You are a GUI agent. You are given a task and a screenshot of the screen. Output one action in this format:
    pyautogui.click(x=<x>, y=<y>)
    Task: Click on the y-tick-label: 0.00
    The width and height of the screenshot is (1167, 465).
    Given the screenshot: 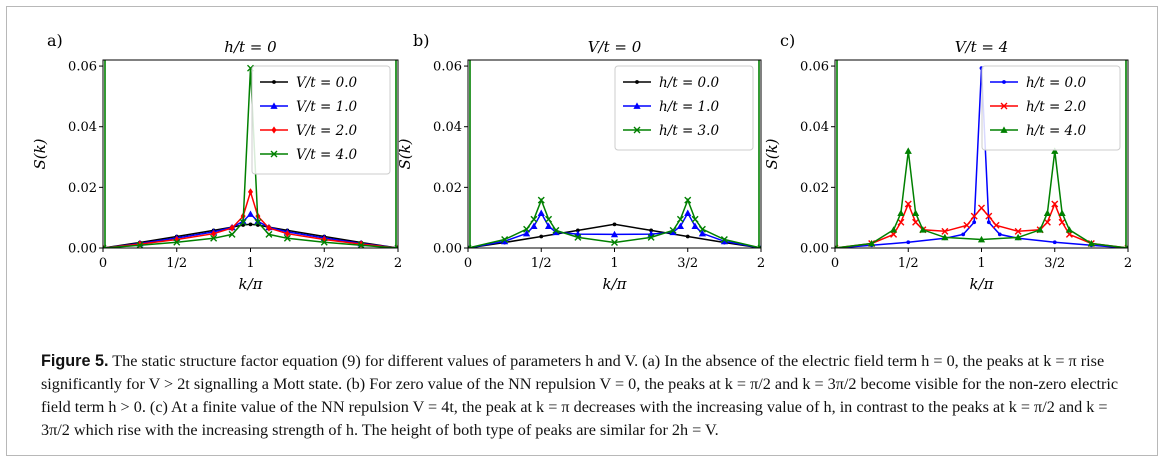 What is the action you would take?
    pyautogui.click(x=447, y=249)
    